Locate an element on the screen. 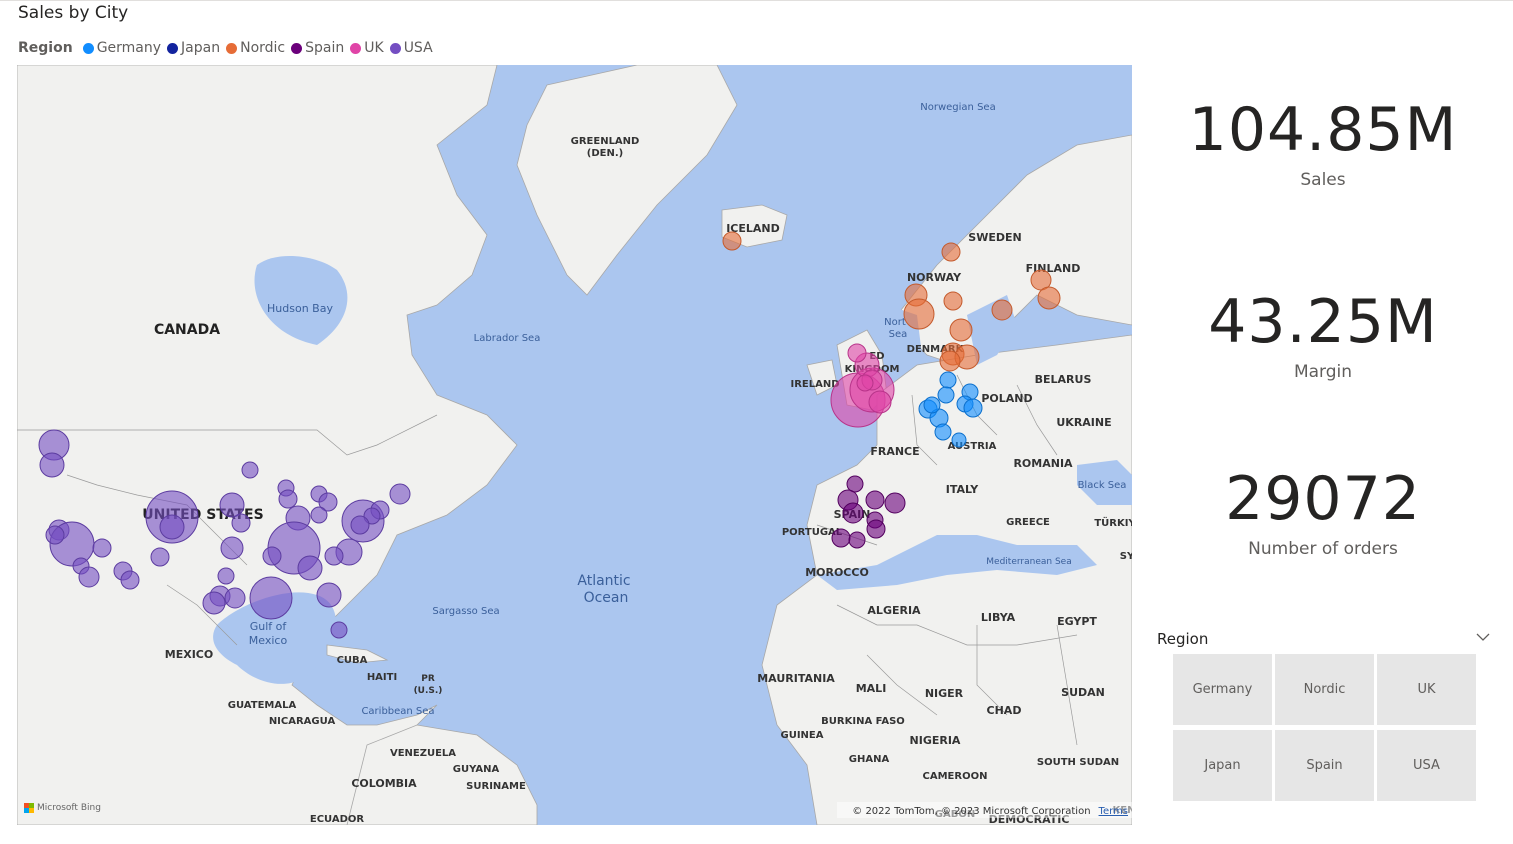 Image resolution: width=1513 pixels, height=844 pixels. map-label: SUDAN is located at coordinates (1083, 692).